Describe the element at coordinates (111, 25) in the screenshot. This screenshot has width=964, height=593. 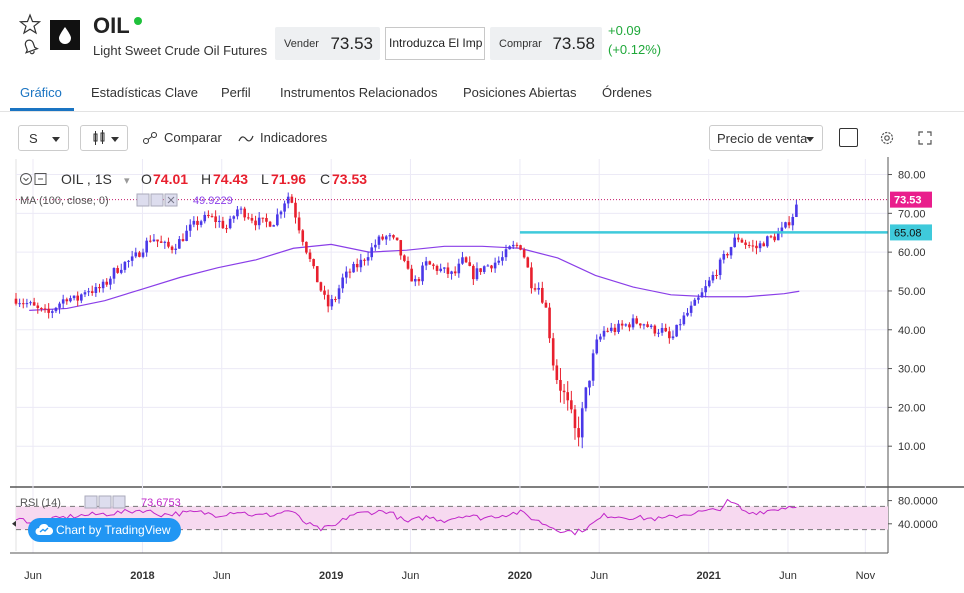
I see `instrument-symbol: OIL` at that location.